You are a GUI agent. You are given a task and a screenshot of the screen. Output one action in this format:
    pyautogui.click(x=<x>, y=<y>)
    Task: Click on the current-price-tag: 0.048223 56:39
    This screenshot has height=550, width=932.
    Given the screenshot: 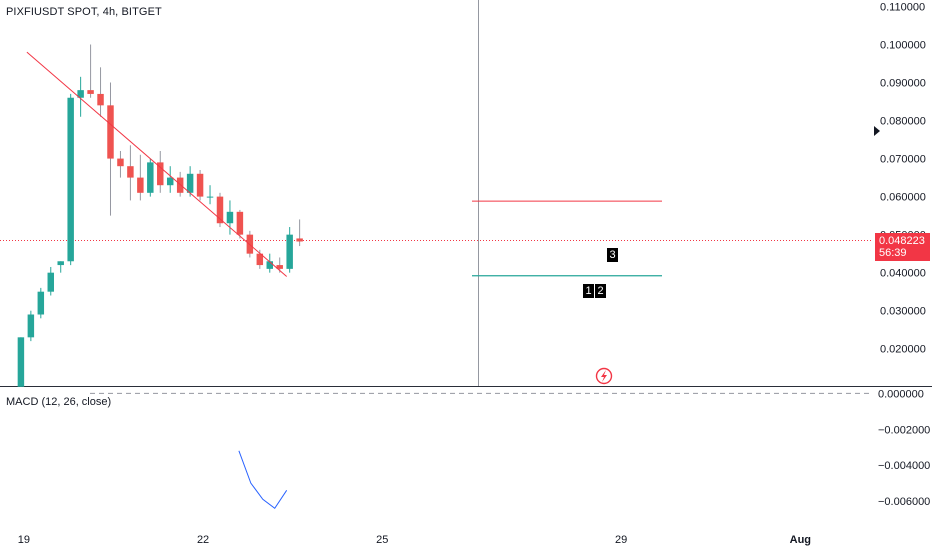 What is the action you would take?
    pyautogui.click(x=902, y=247)
    